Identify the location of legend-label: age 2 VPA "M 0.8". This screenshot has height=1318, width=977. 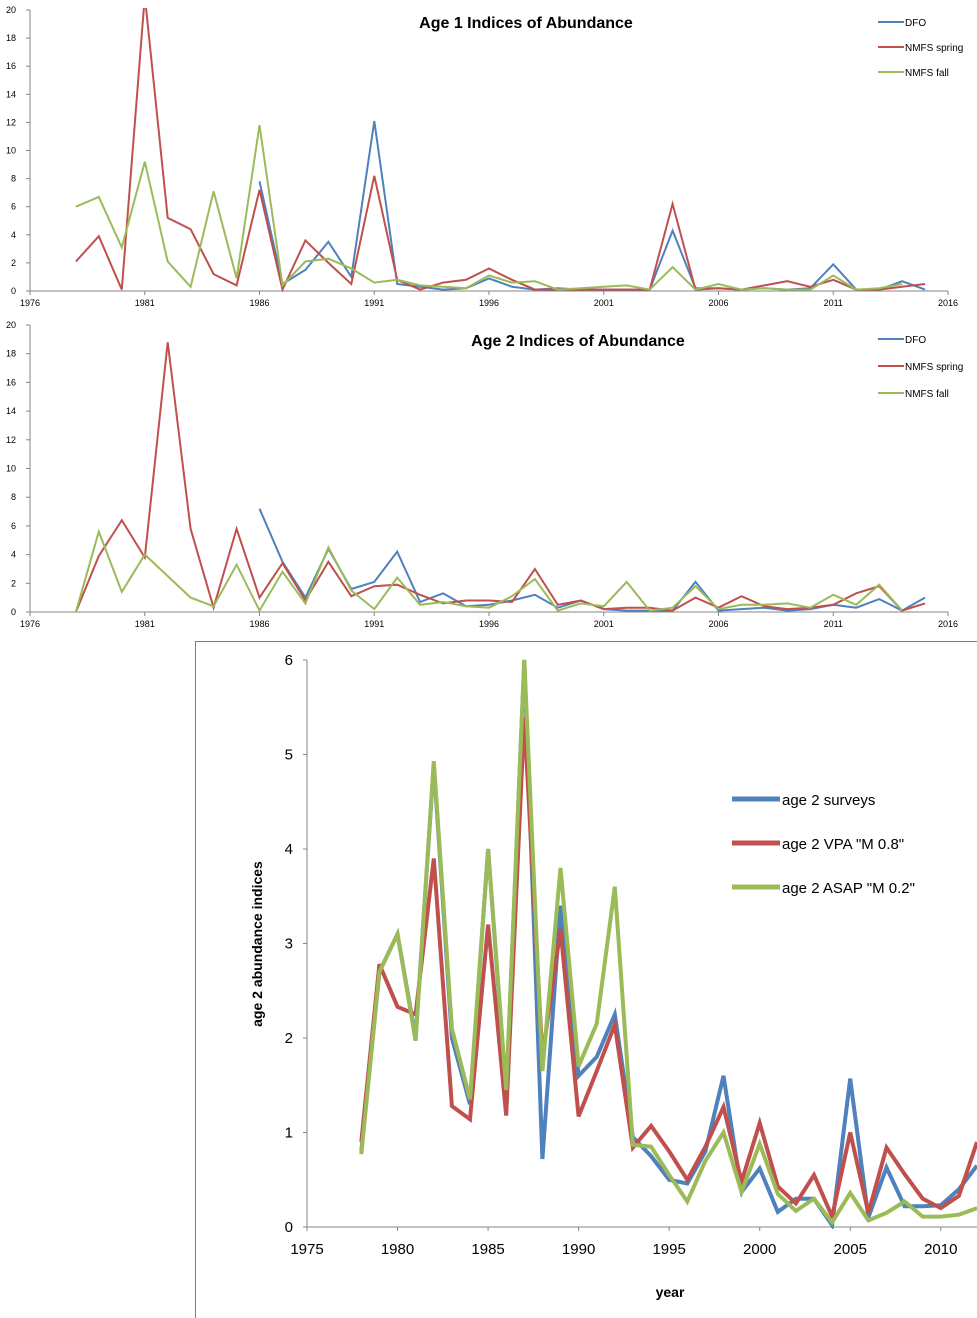
(843, 844).